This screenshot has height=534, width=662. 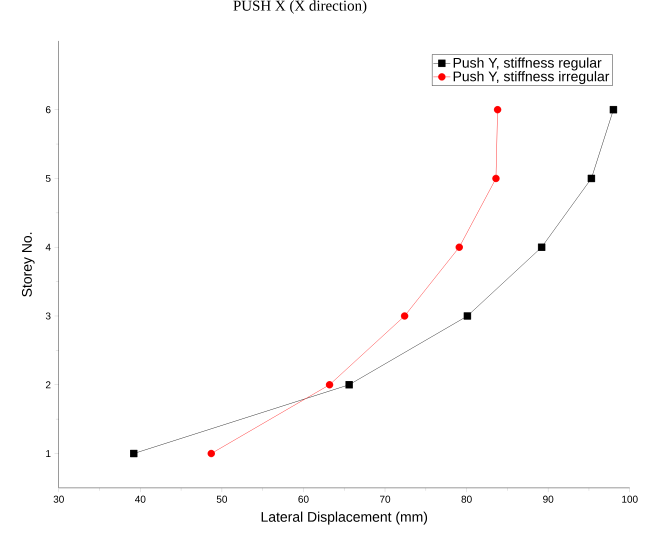 I want to click on y-tick-label: 5, so click(x=48, y=178).